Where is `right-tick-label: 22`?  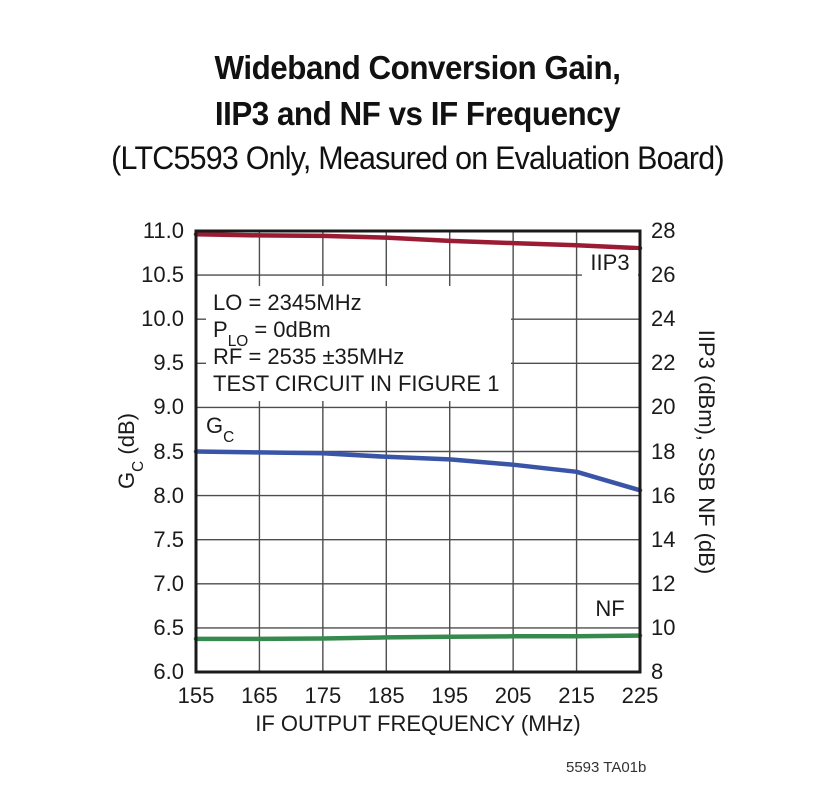
right-tick-label: 22 is located at coordinates (663, 363).